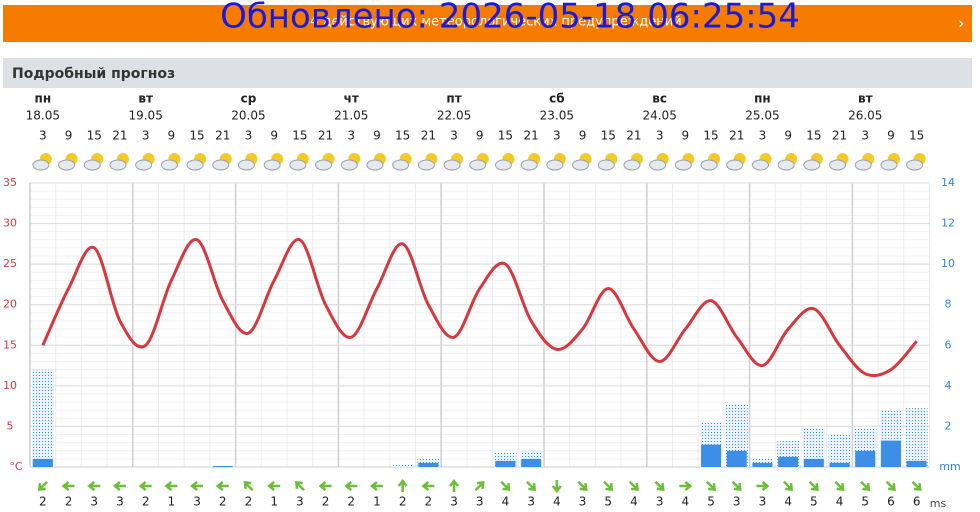 The image size is (980, 512). I want to click on chevron: ›, so click(961, 23).